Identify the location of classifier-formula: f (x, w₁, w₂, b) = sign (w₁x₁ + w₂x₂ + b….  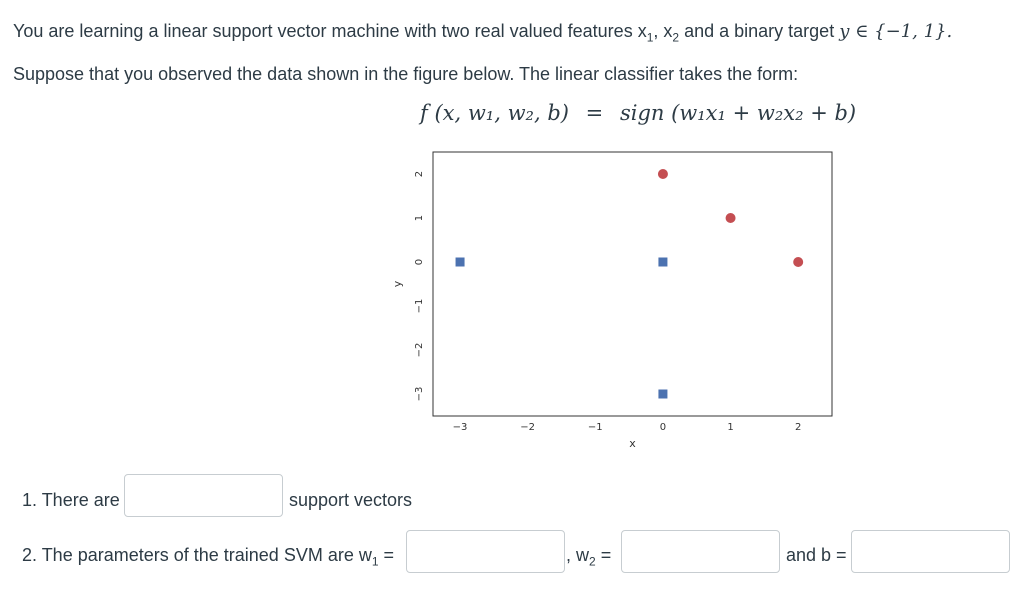
(638, 113).